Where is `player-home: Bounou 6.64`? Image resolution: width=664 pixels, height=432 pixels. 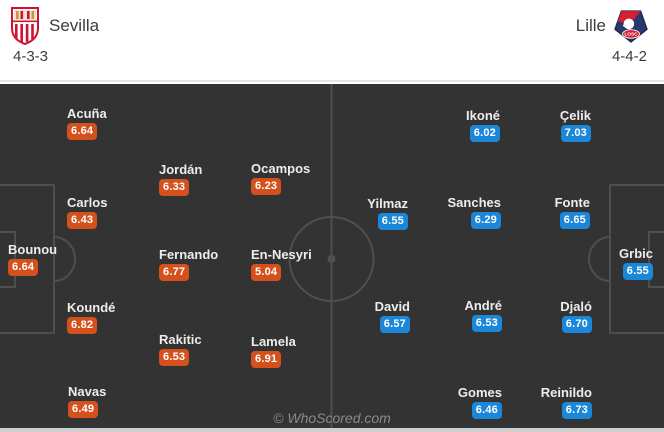 player-home: Bounou 6.64 is located at coordinates (32, 259).